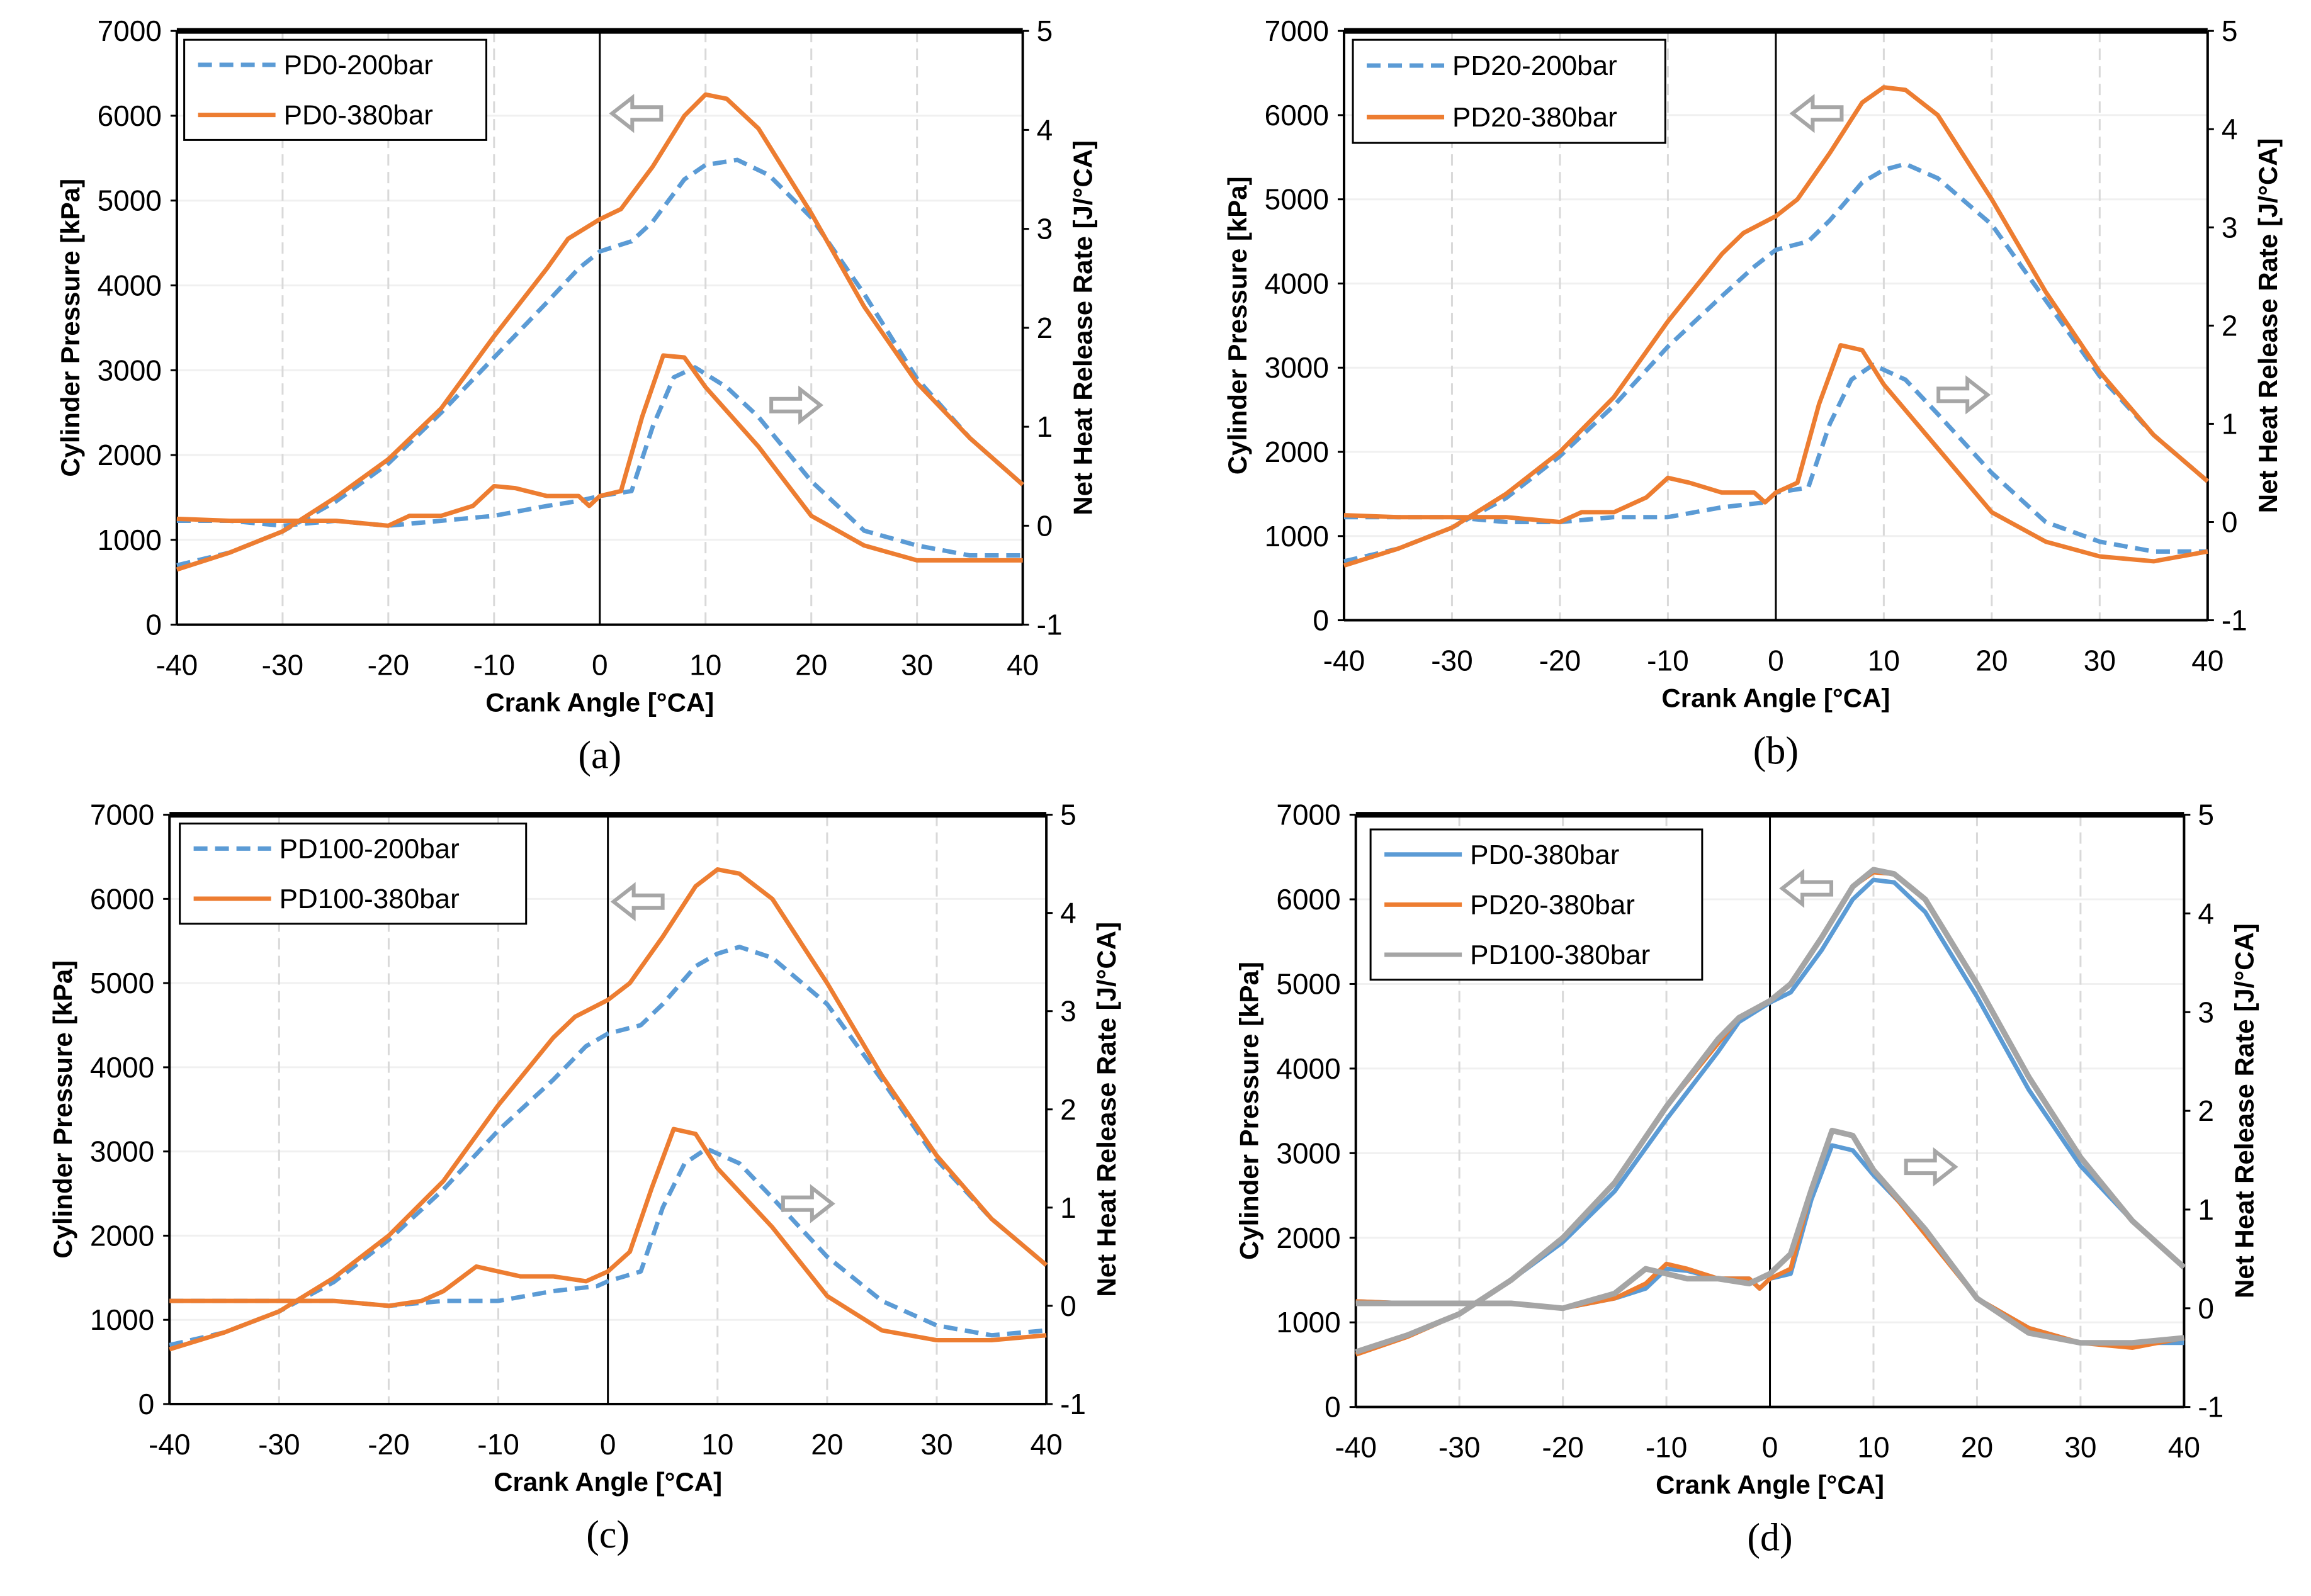 This screenshot has width=2311, height=1596. I want to click on y2-tick-label: 2, so click(1045, 328).